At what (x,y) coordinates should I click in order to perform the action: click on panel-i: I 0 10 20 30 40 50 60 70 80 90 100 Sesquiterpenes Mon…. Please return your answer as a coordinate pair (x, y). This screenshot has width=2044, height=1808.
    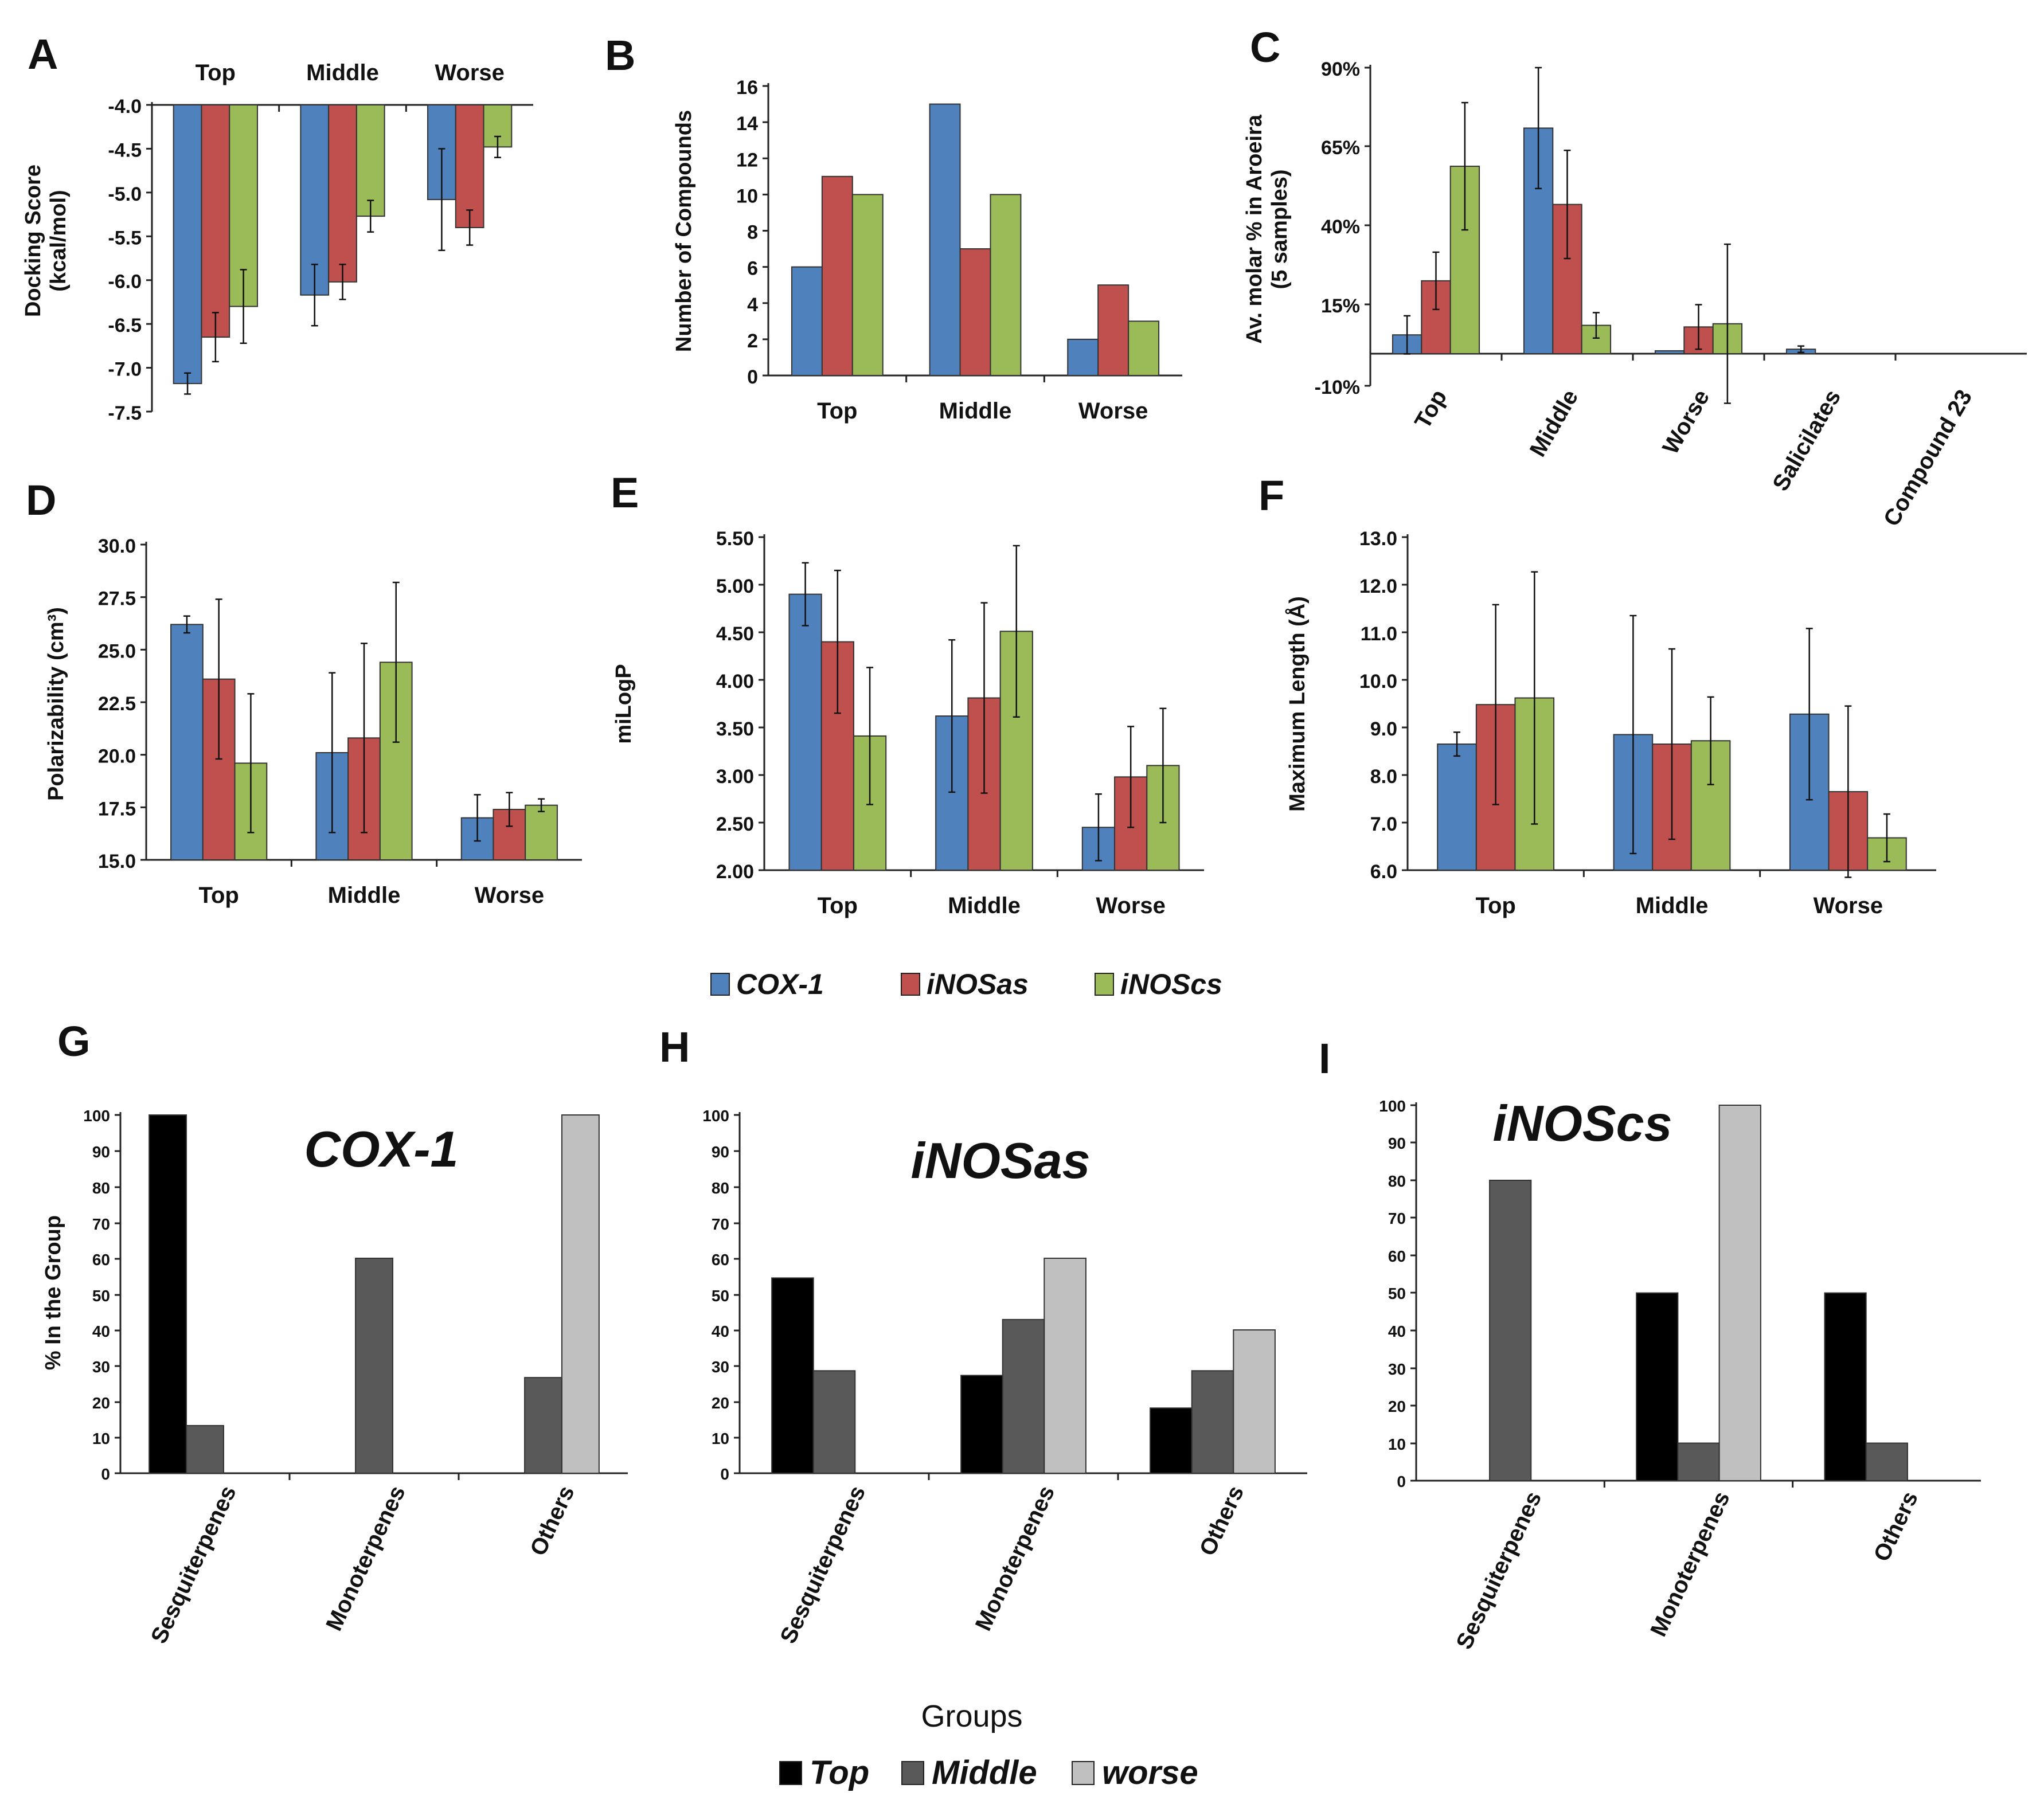
    Looking at the image, I should click on (1650, 1344).